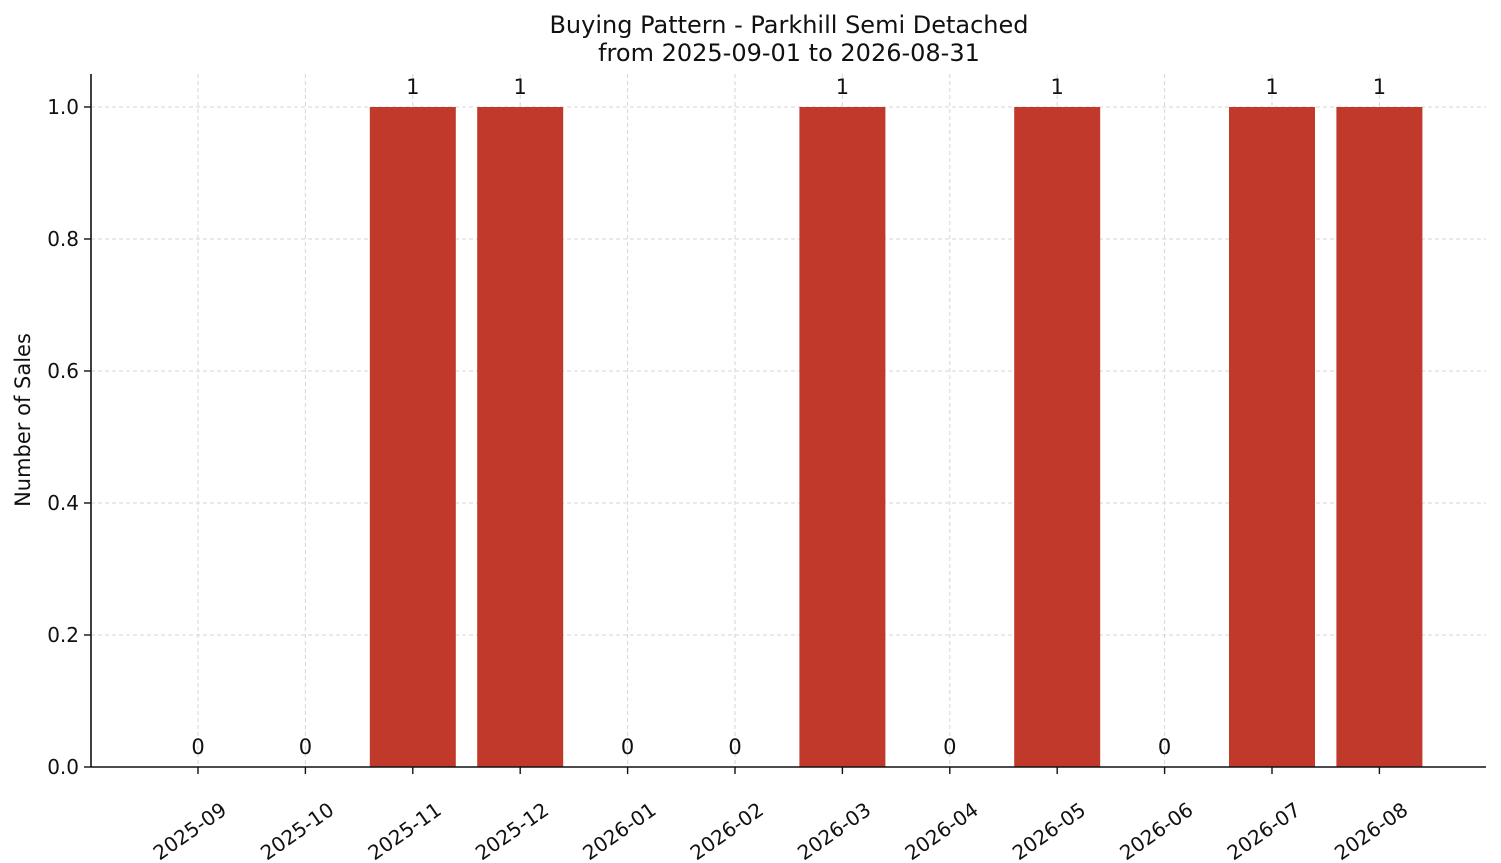 The width and height of the screenshot is (1501, 863). I want to click on x-tick-label: 2026-07, so click(1264, 830).